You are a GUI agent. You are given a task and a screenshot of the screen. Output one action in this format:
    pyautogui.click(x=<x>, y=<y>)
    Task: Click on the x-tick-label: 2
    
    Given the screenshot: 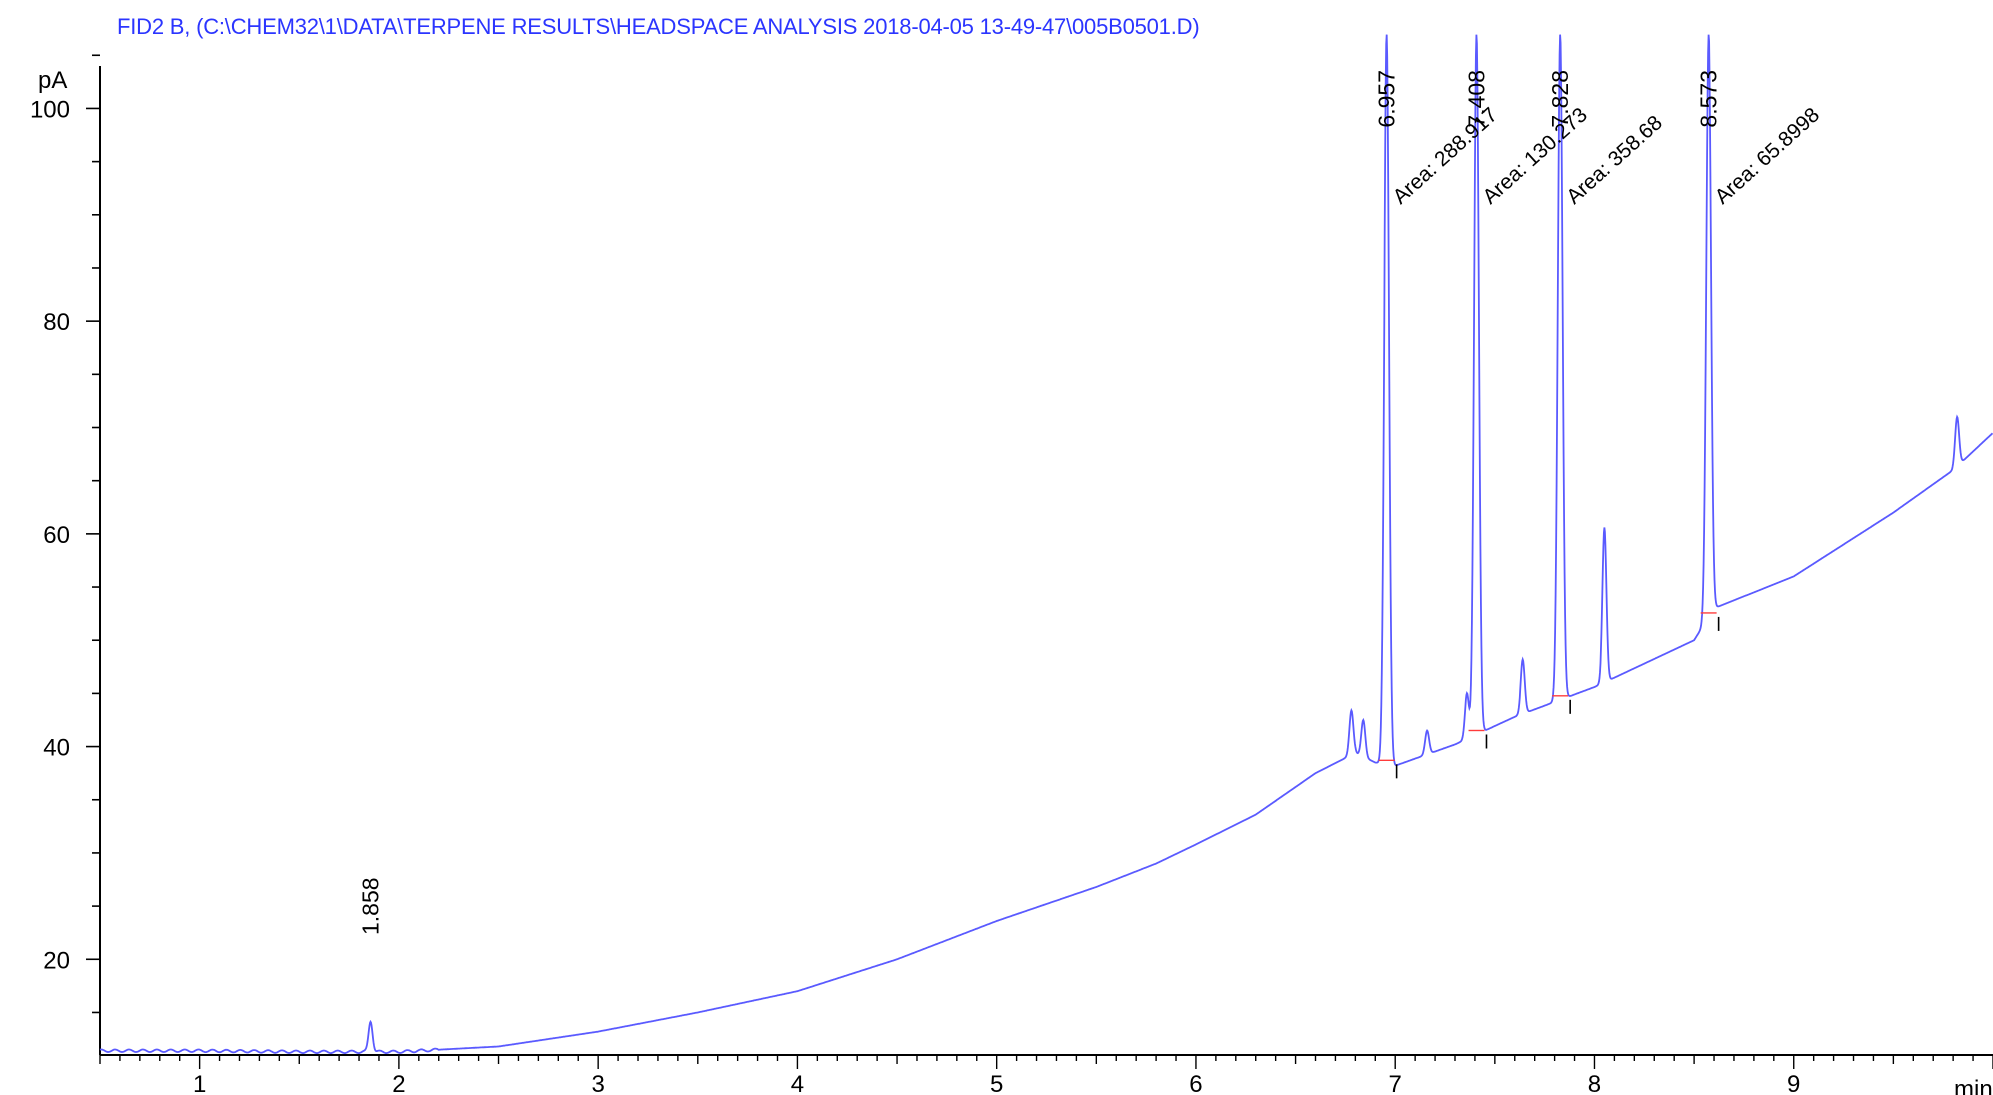 What is the action you would take?
    pyautogui.click(x=398, y=1083)
    